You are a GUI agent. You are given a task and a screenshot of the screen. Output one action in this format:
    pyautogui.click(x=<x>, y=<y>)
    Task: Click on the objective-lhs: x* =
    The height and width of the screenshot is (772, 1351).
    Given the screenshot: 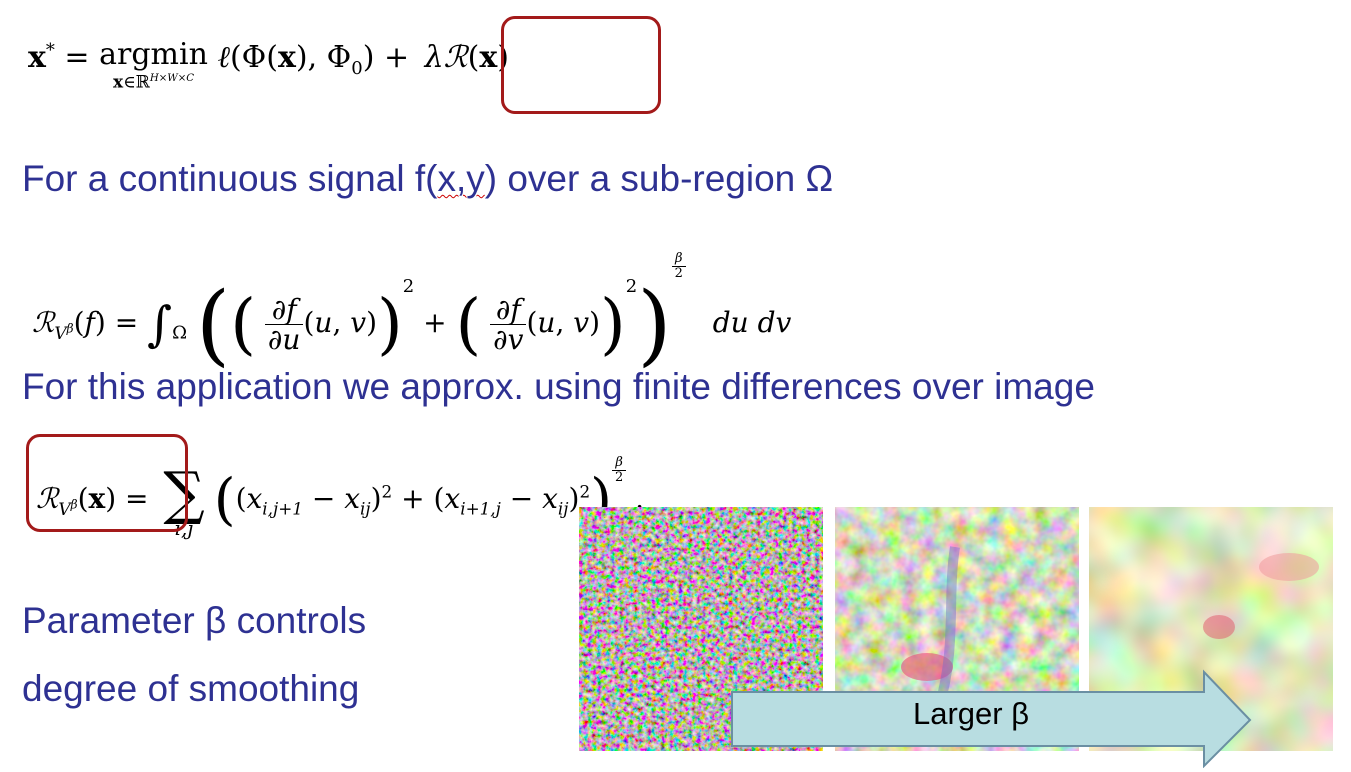 What is the action you would take?
    pyautogui.click(x=59, y=57)
    